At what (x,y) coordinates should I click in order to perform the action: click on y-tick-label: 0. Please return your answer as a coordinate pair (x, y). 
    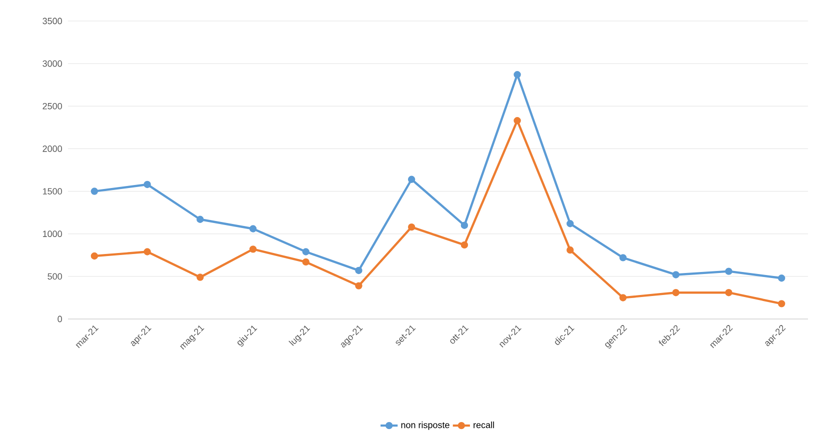
    Looking at the image, I should click on (60, 319).